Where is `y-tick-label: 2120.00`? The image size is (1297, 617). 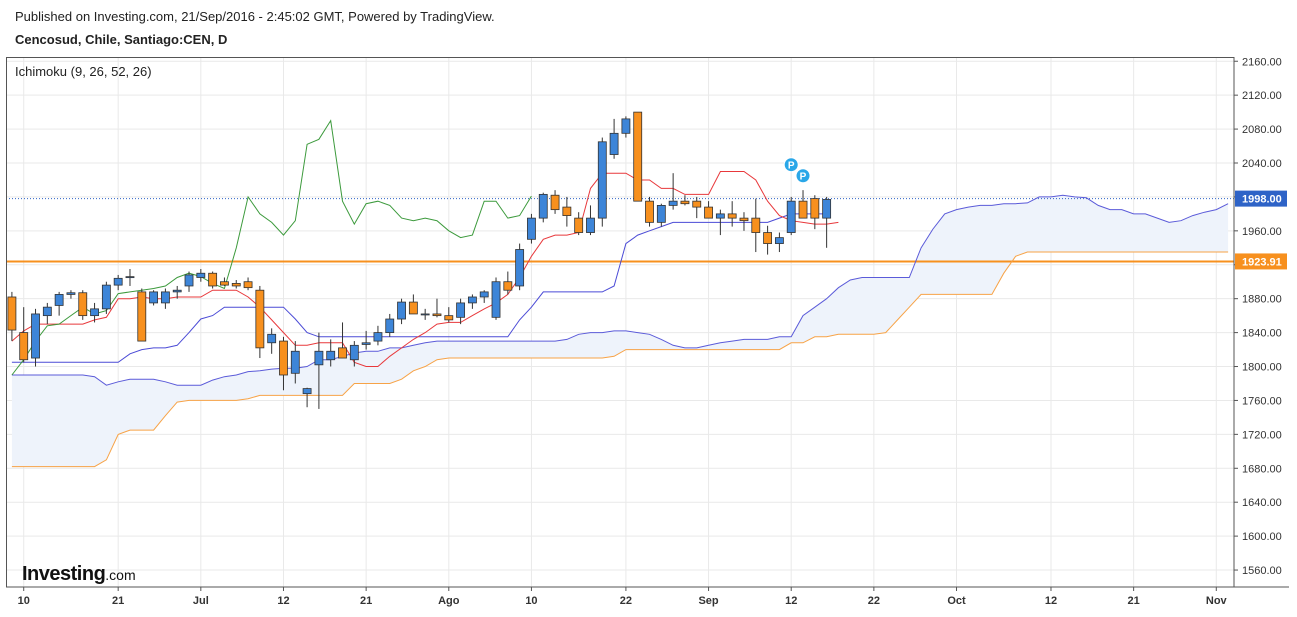 y-tick-label: 2120.00 is located at coordinates (1262, 96).